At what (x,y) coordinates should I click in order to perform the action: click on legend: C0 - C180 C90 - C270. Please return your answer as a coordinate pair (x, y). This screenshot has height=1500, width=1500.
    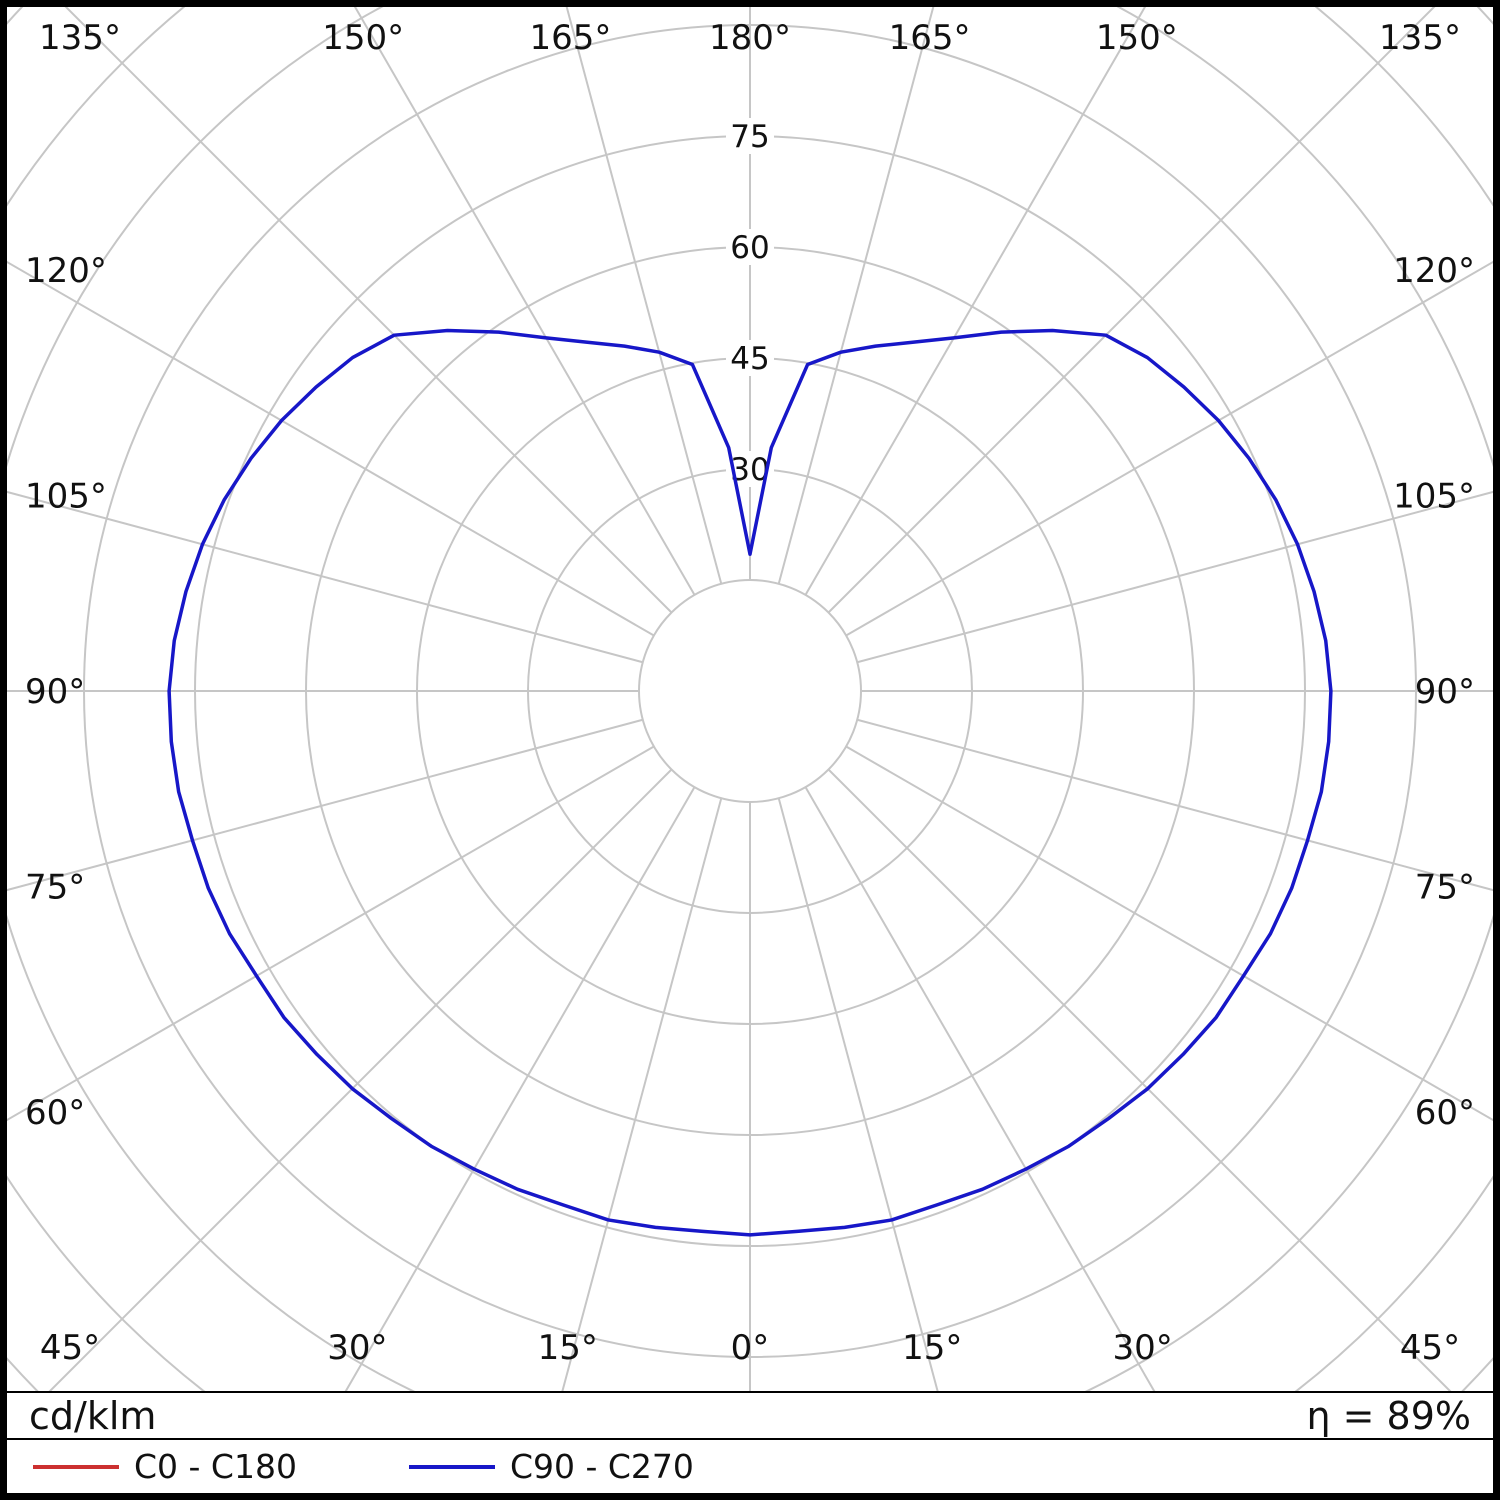
    Looking at the image, I should click on (750, 1466).